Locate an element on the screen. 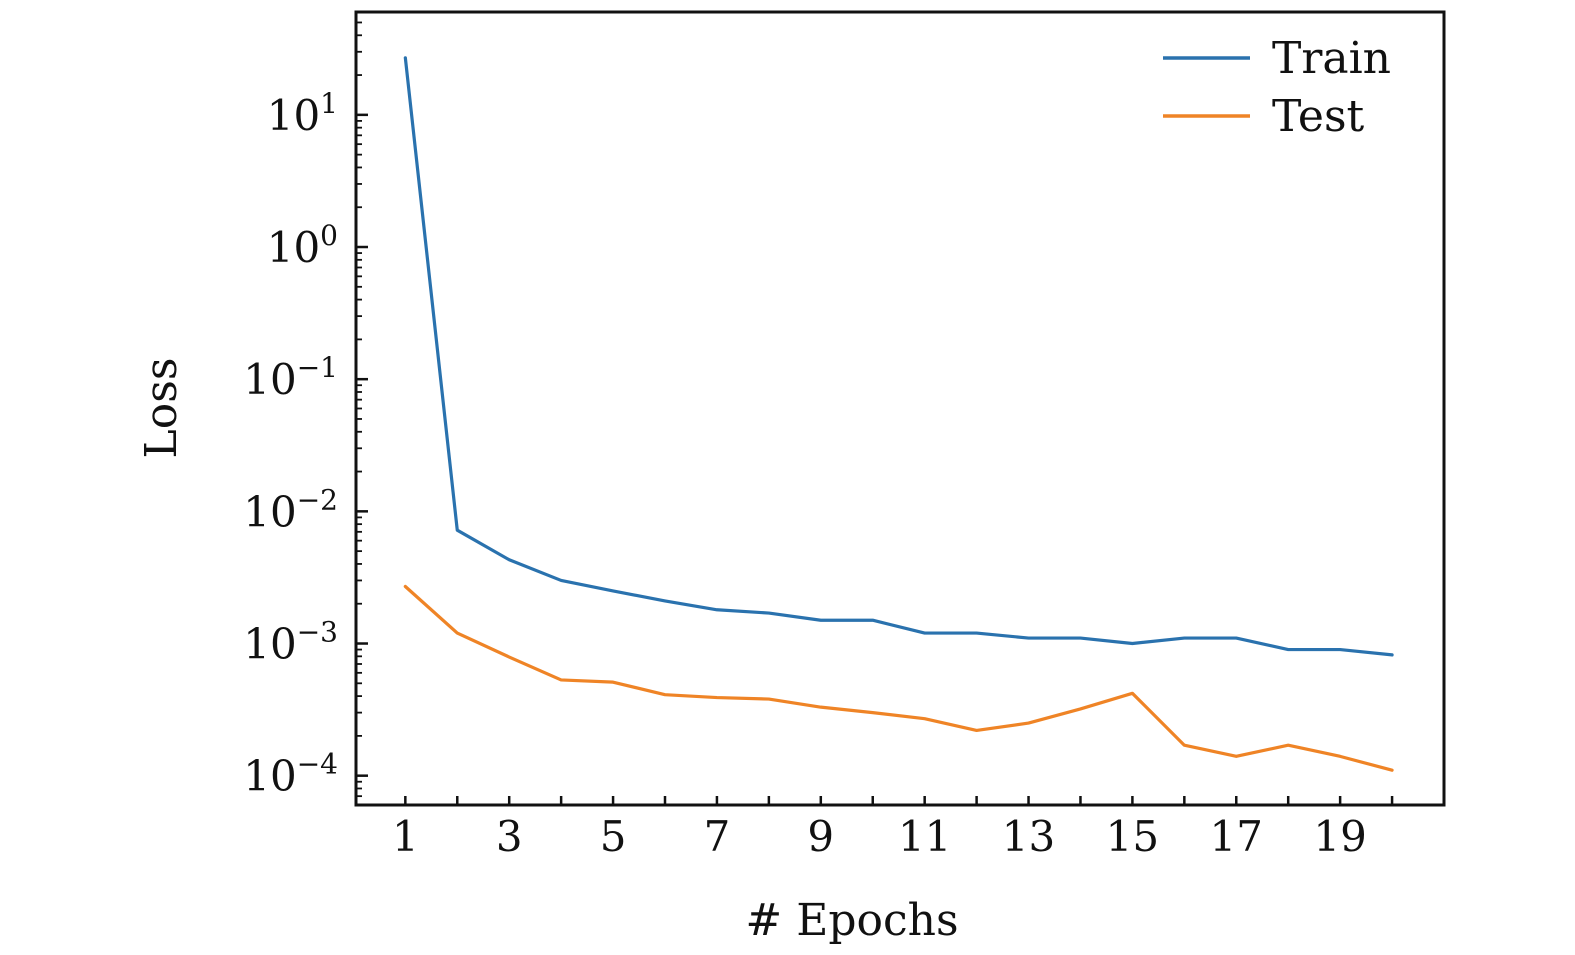 This screenshot has width=1575, height=955. y-tick-label: 10¹ is located at coordinates (302, 113).